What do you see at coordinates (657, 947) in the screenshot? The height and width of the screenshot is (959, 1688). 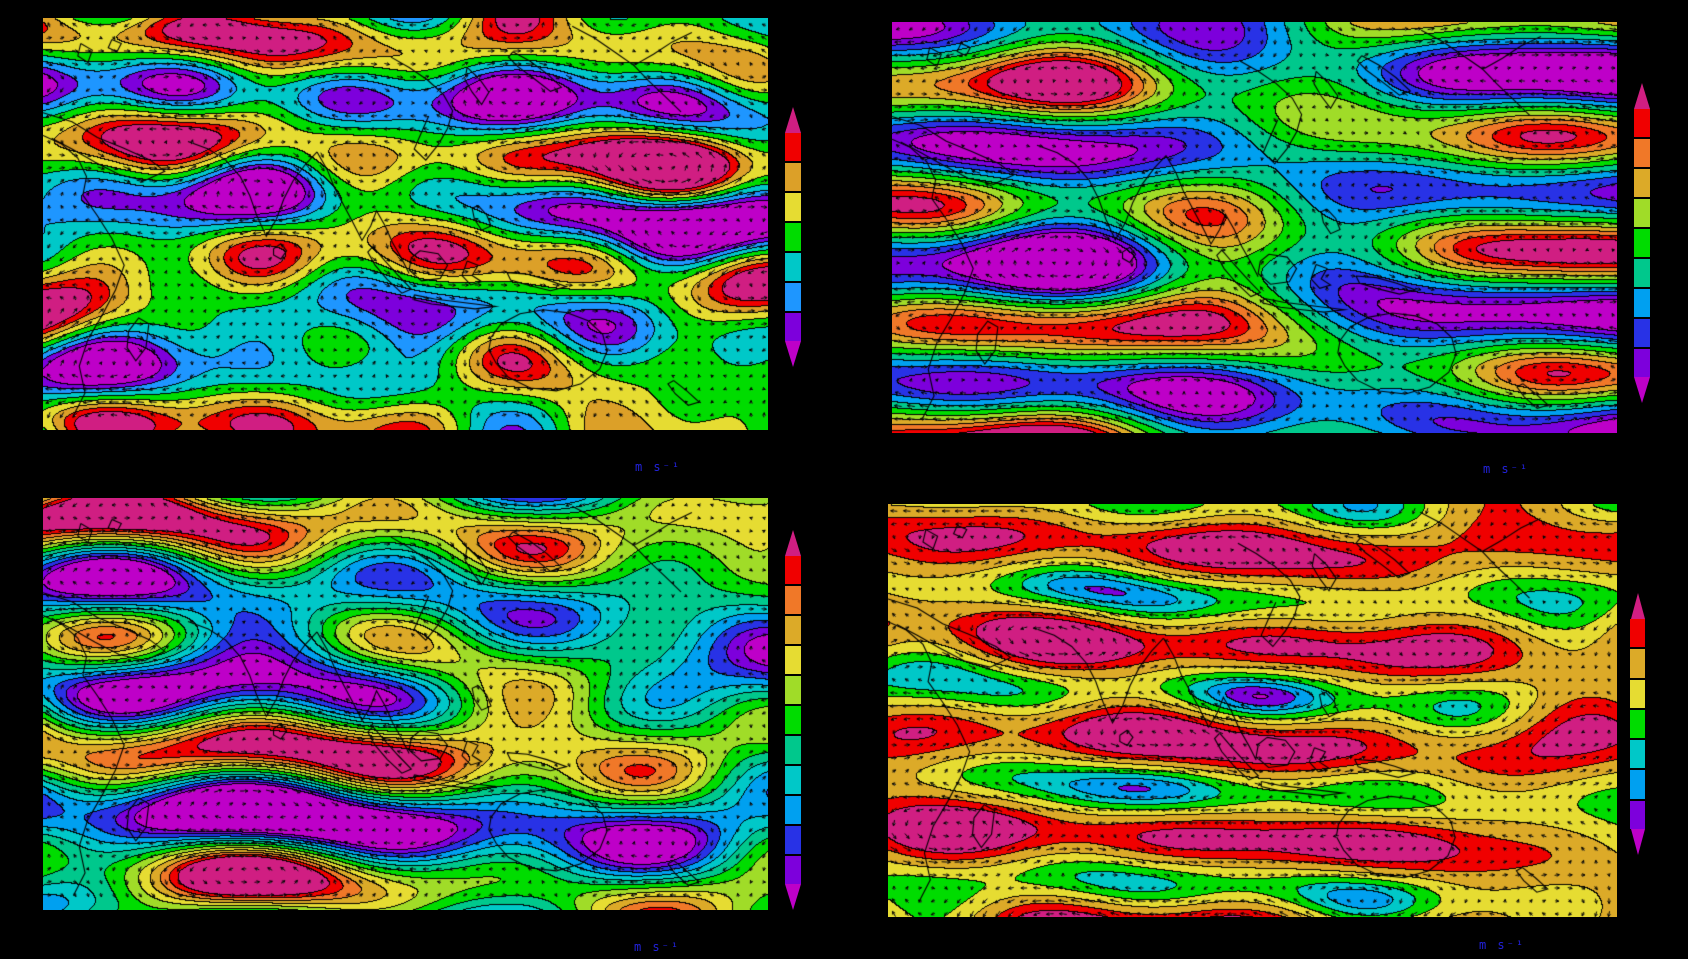 I see `units-label-bottom-left: m s⁻¹` at bounding box center [657, 947].